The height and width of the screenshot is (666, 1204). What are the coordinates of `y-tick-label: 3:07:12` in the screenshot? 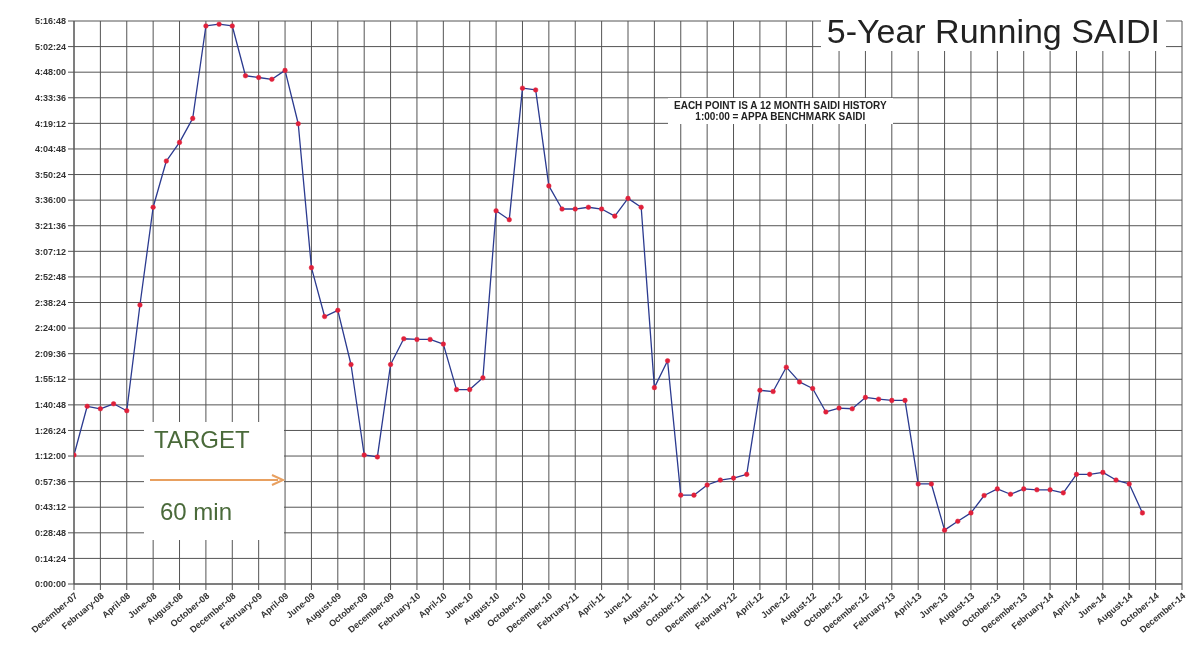 It's located at (50, 251).